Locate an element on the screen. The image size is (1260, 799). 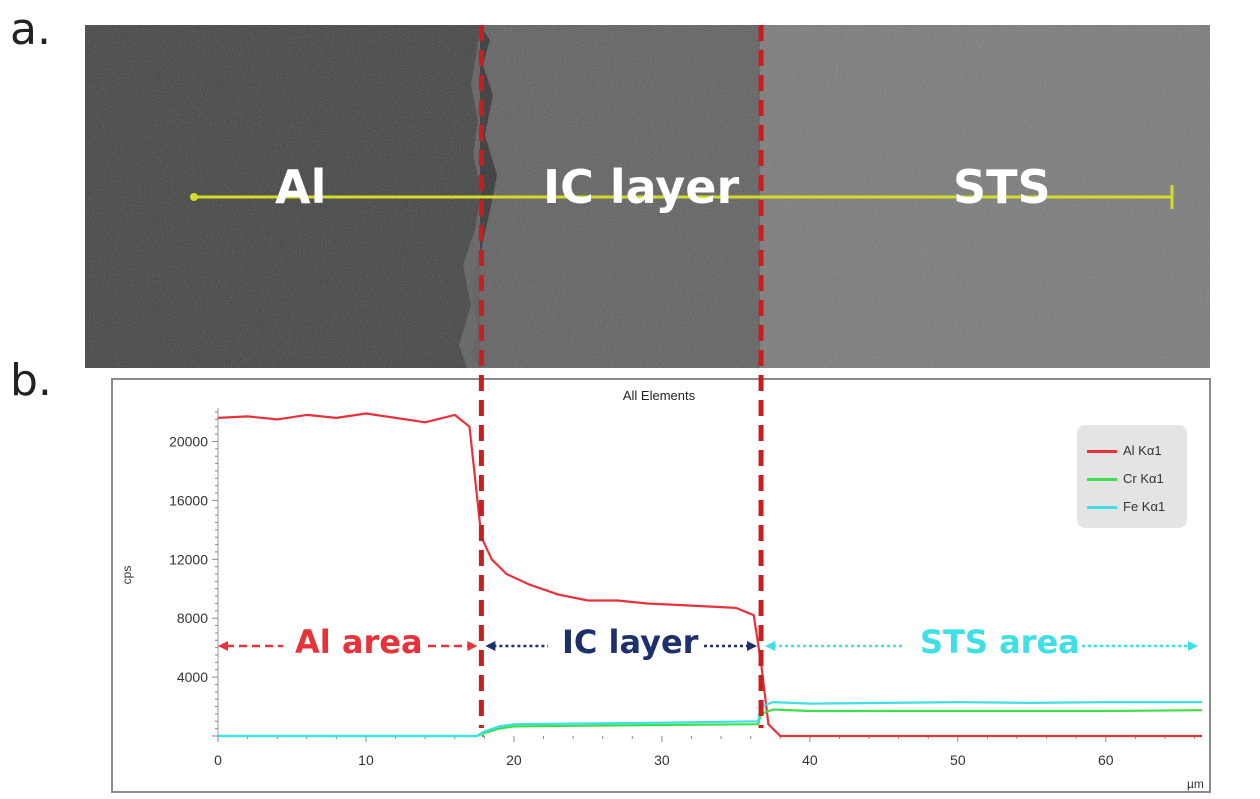
annotation-al-area: Al area is located at coordinates (359, 642).